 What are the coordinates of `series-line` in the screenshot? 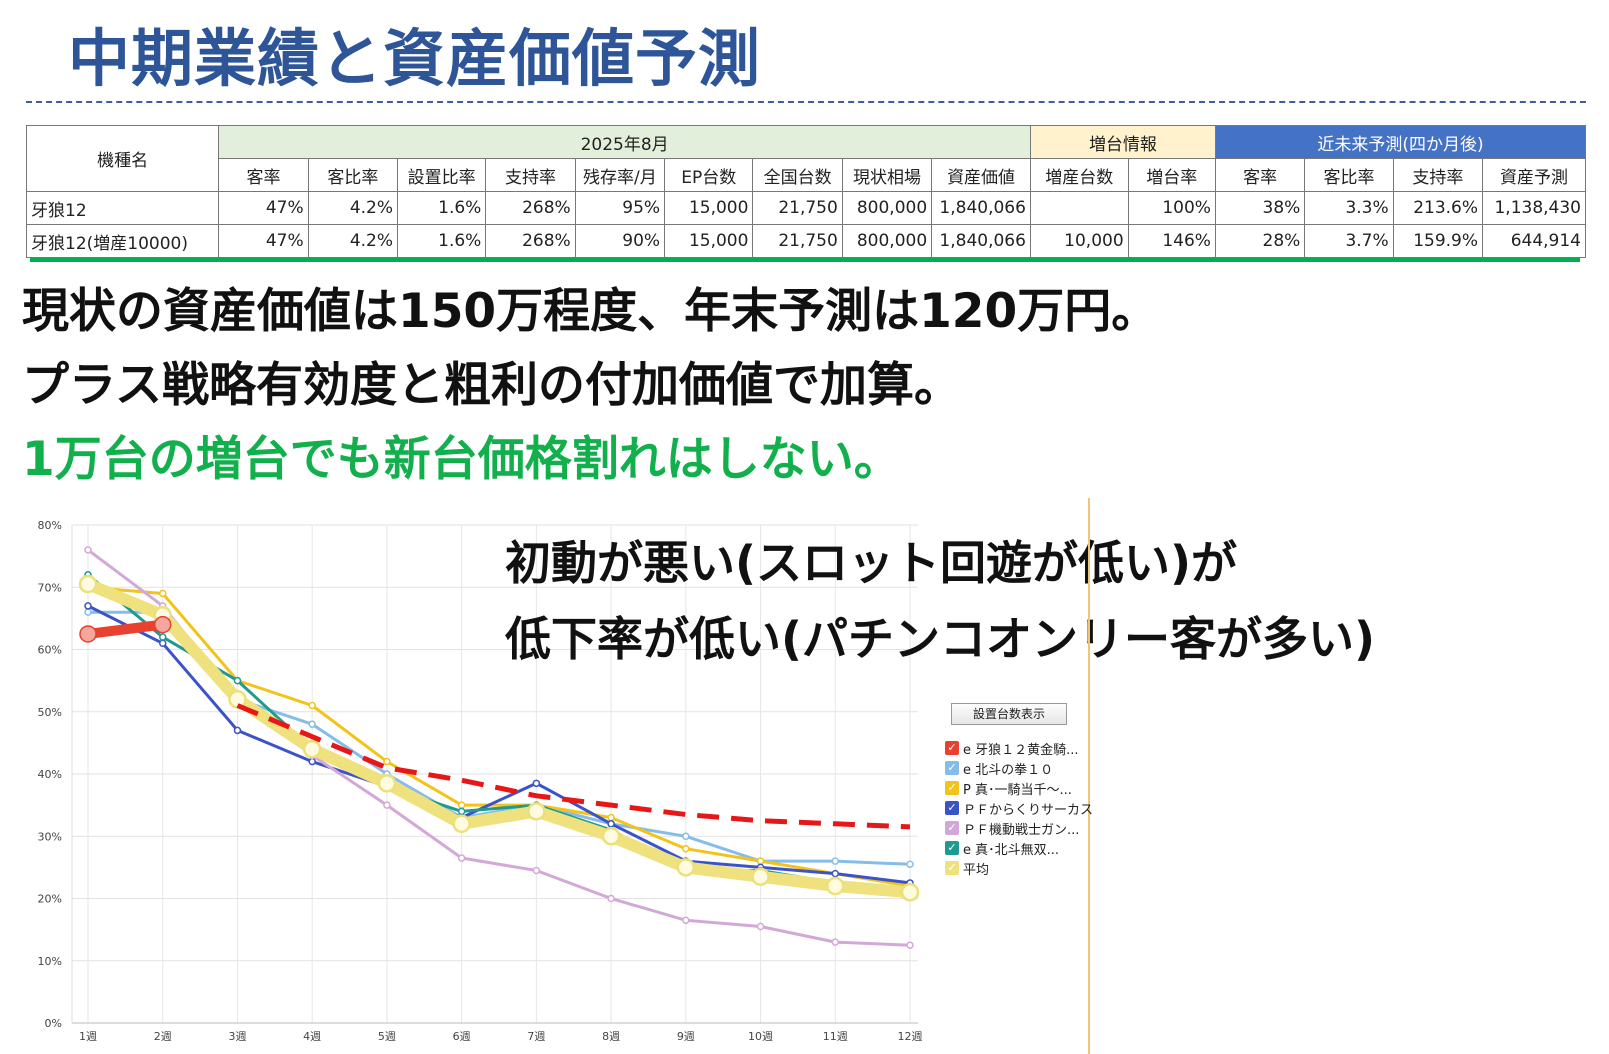 It's located at (125, 629).